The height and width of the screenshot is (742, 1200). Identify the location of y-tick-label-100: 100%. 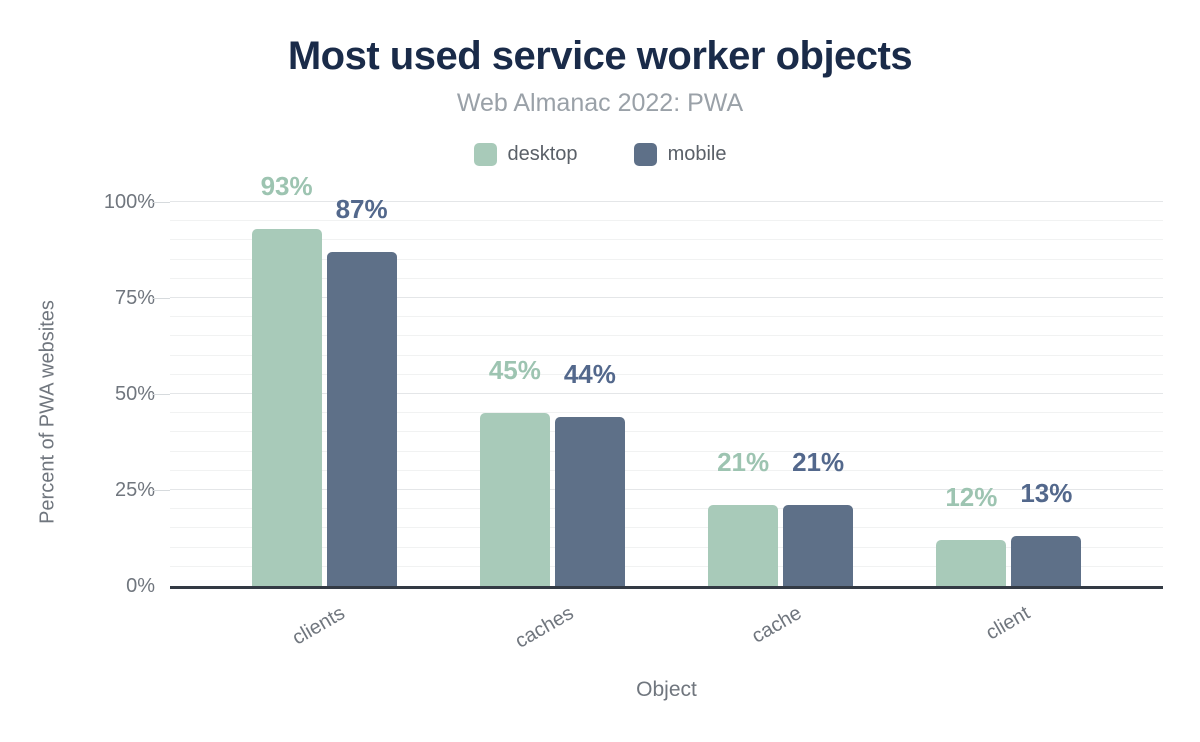
(129, 202).